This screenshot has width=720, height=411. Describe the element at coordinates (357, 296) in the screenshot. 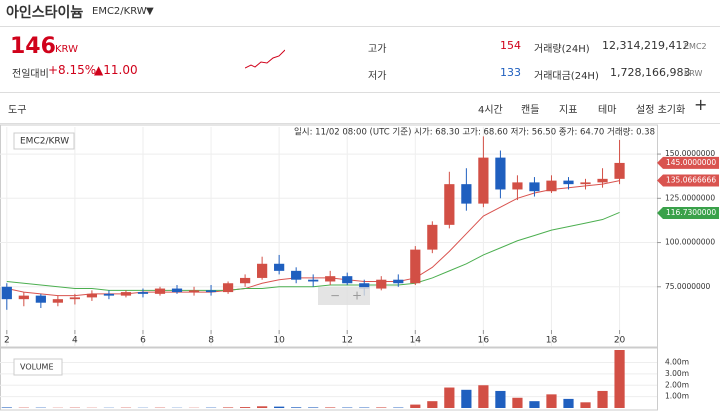

I see `zoom-in: +` at that location.